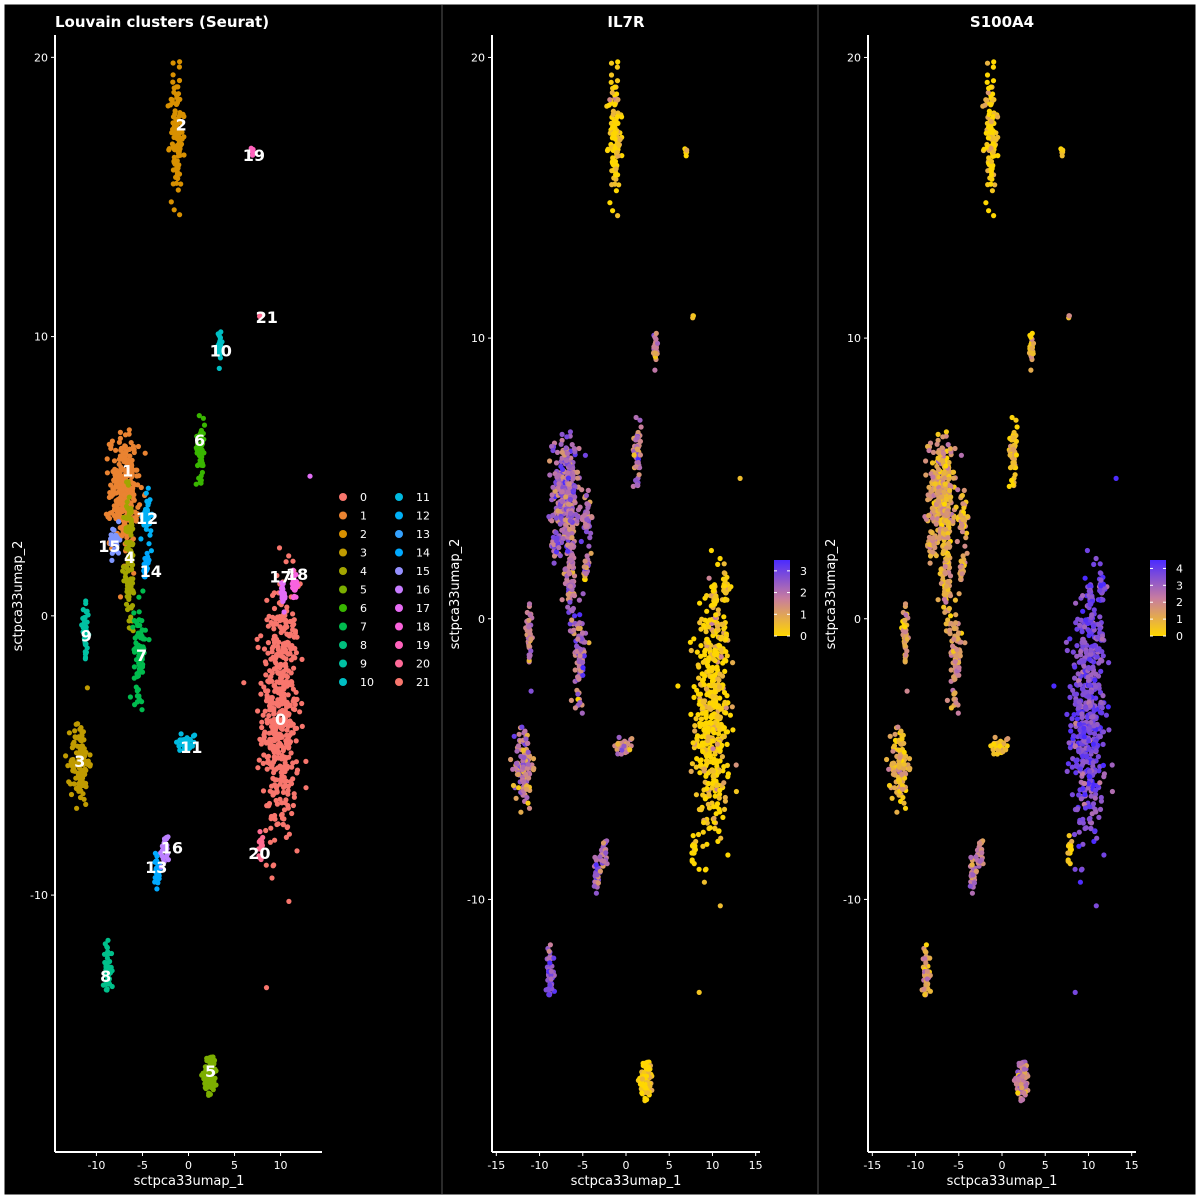  What do you see at coordinates (363, 553) in the screenshot?
I see `legend-label: 3` at bounding box center [363, 553].